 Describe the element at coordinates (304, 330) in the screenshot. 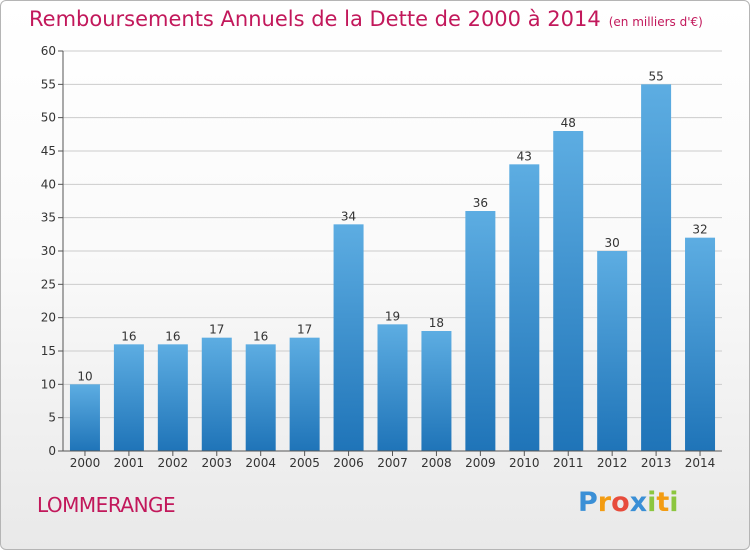

I see `data-label-2005: 17` at that location.